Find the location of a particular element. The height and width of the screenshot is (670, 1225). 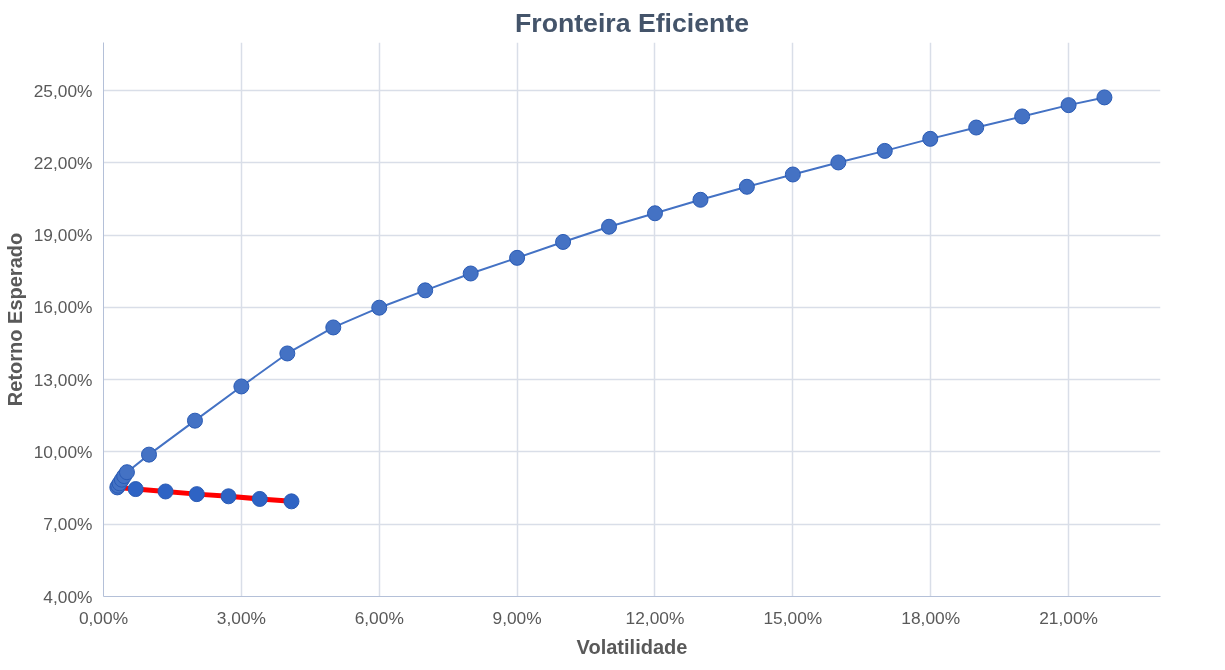

y-tick-label: 10,00% is located at coordinates (63, 451).